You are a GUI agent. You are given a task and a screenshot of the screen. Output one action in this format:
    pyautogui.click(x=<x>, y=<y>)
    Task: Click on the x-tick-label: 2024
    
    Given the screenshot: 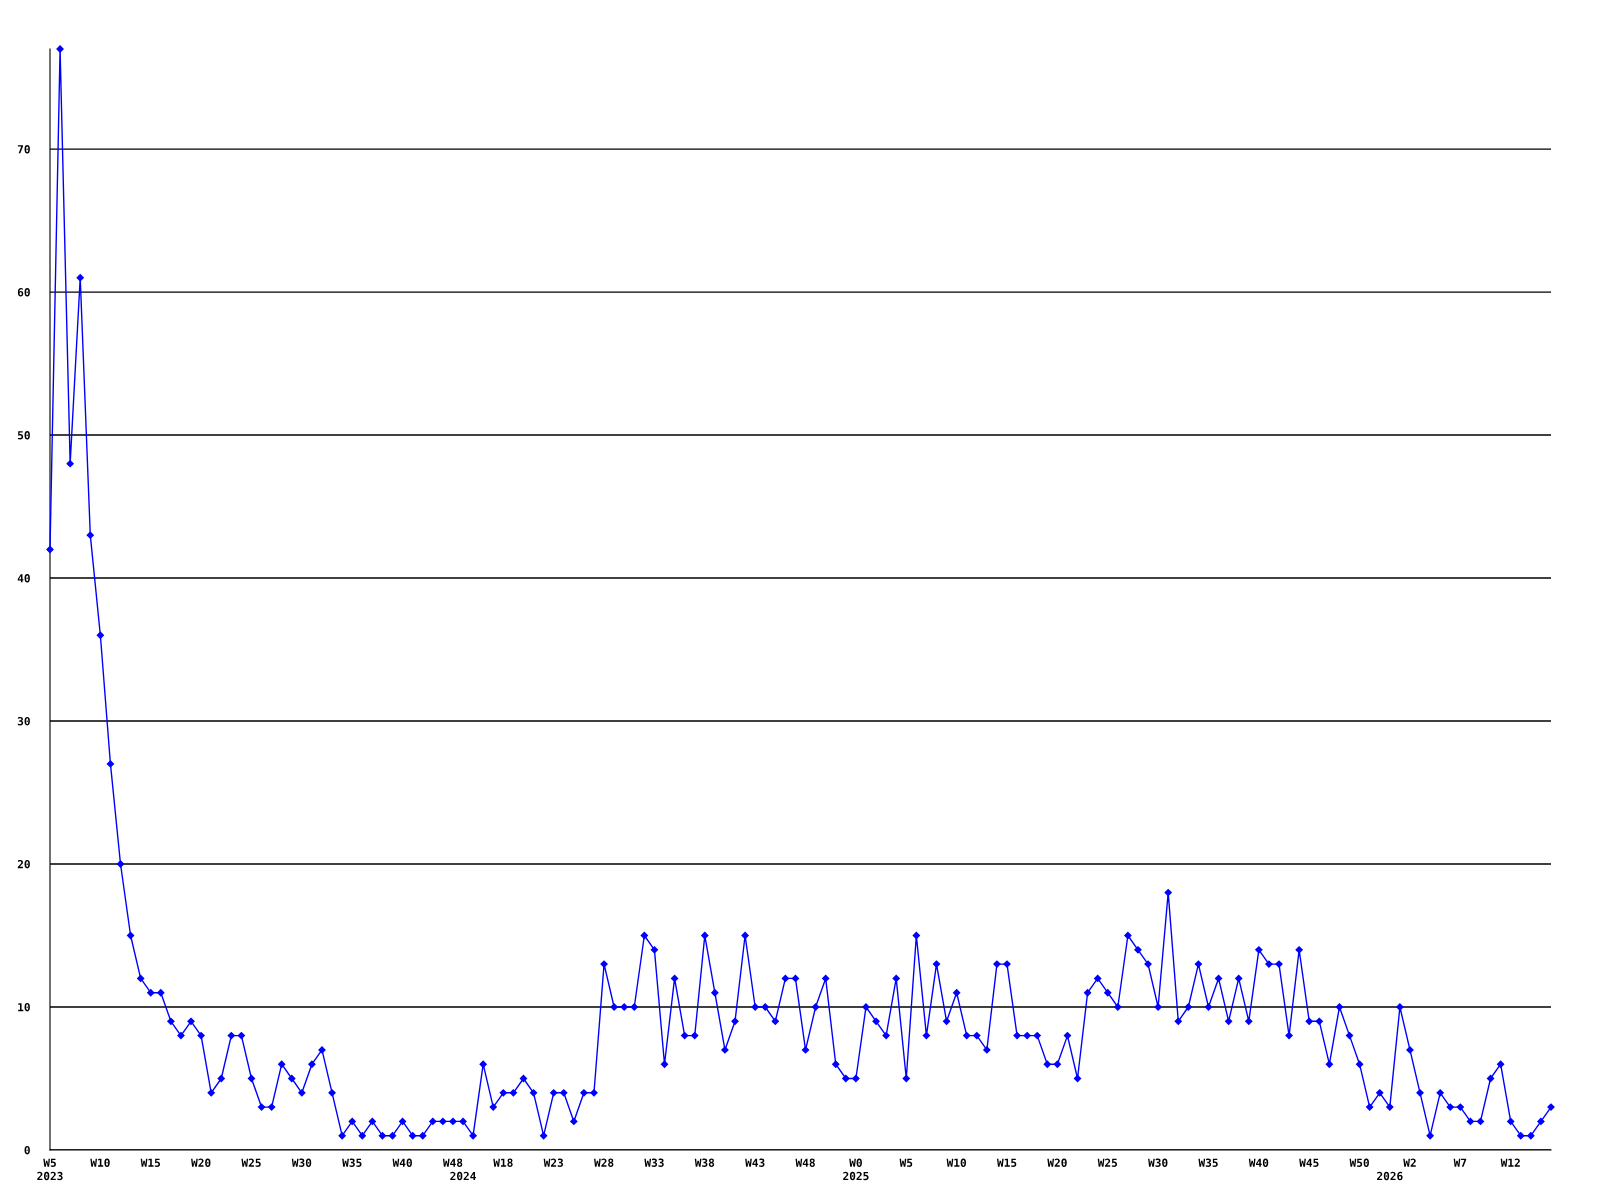 What is the action you would take?
    pyautogui.click(x=463, y=1176)
    